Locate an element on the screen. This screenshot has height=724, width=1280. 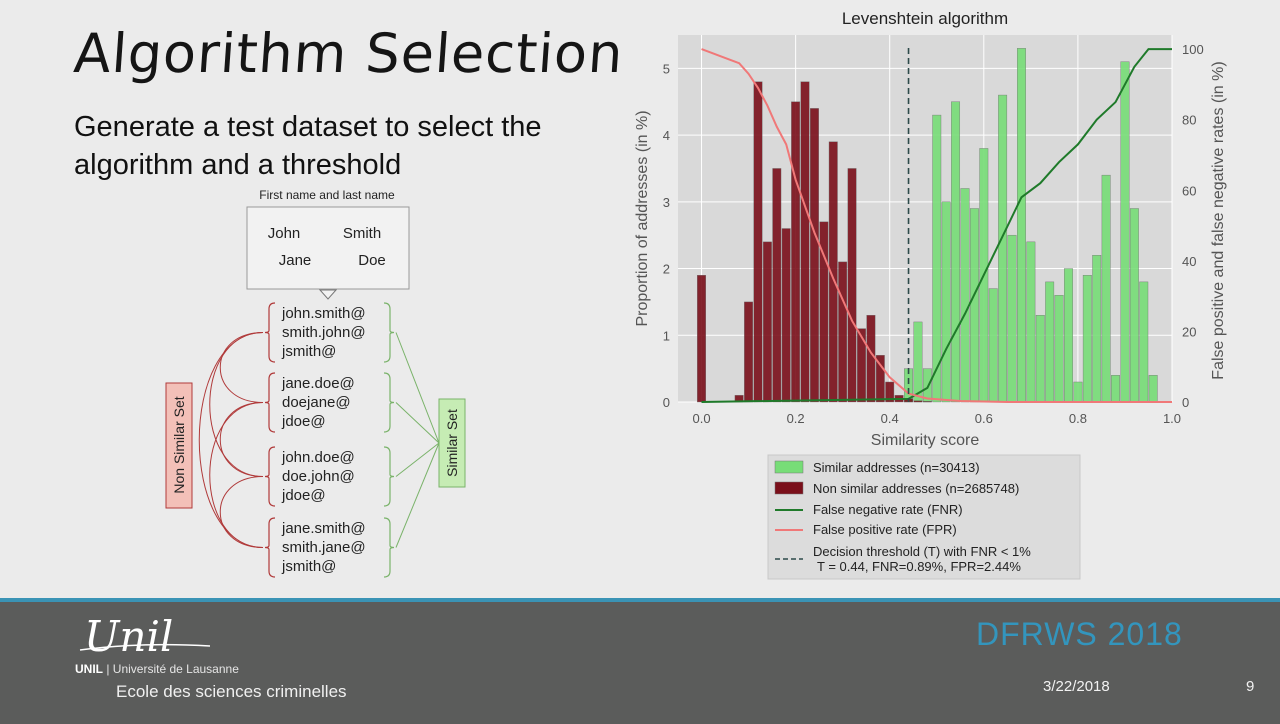
legend-label: Decision threshold (T) with FNR < 1% is located at coordinates (922, 551).